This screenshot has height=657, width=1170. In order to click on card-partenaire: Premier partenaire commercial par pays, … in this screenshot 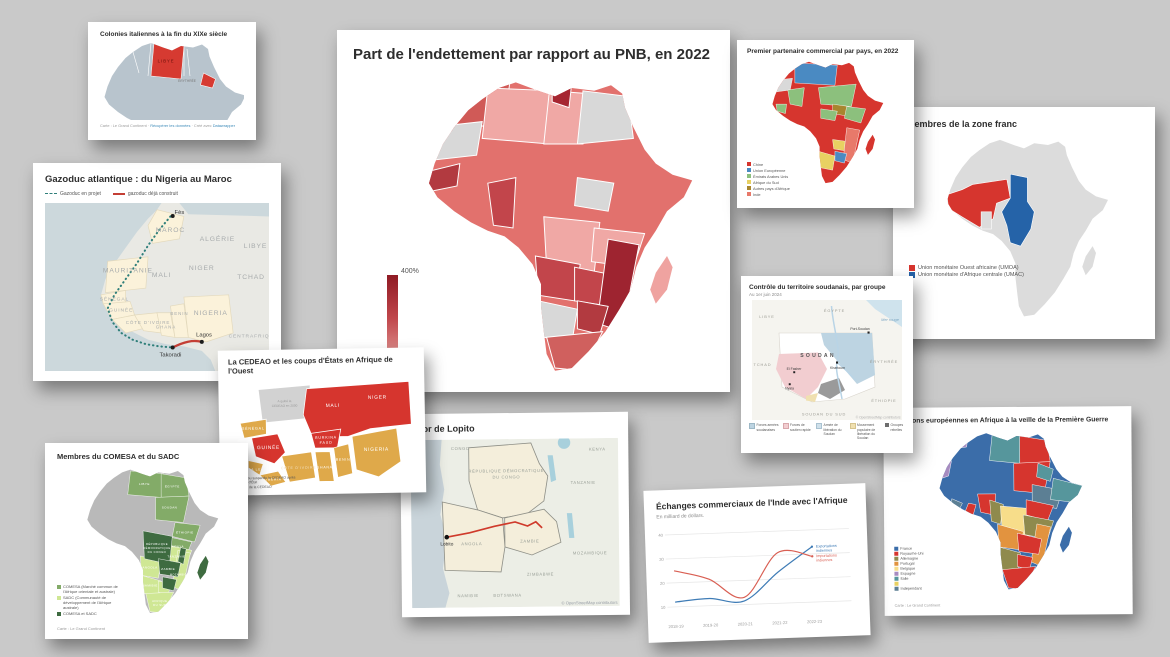, I will do `click(825, 124)`.